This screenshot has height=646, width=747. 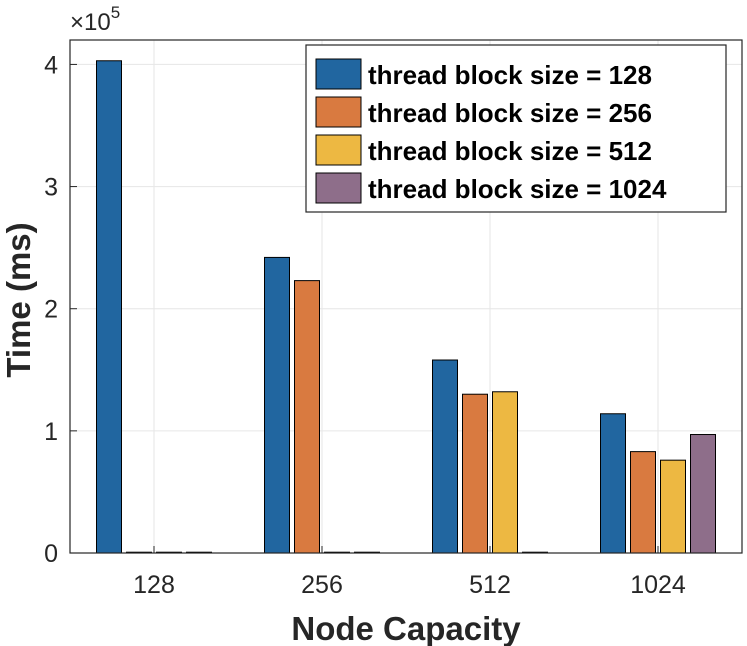 I want to click on y-exponent-power: 5, so click(x=115, y=12).